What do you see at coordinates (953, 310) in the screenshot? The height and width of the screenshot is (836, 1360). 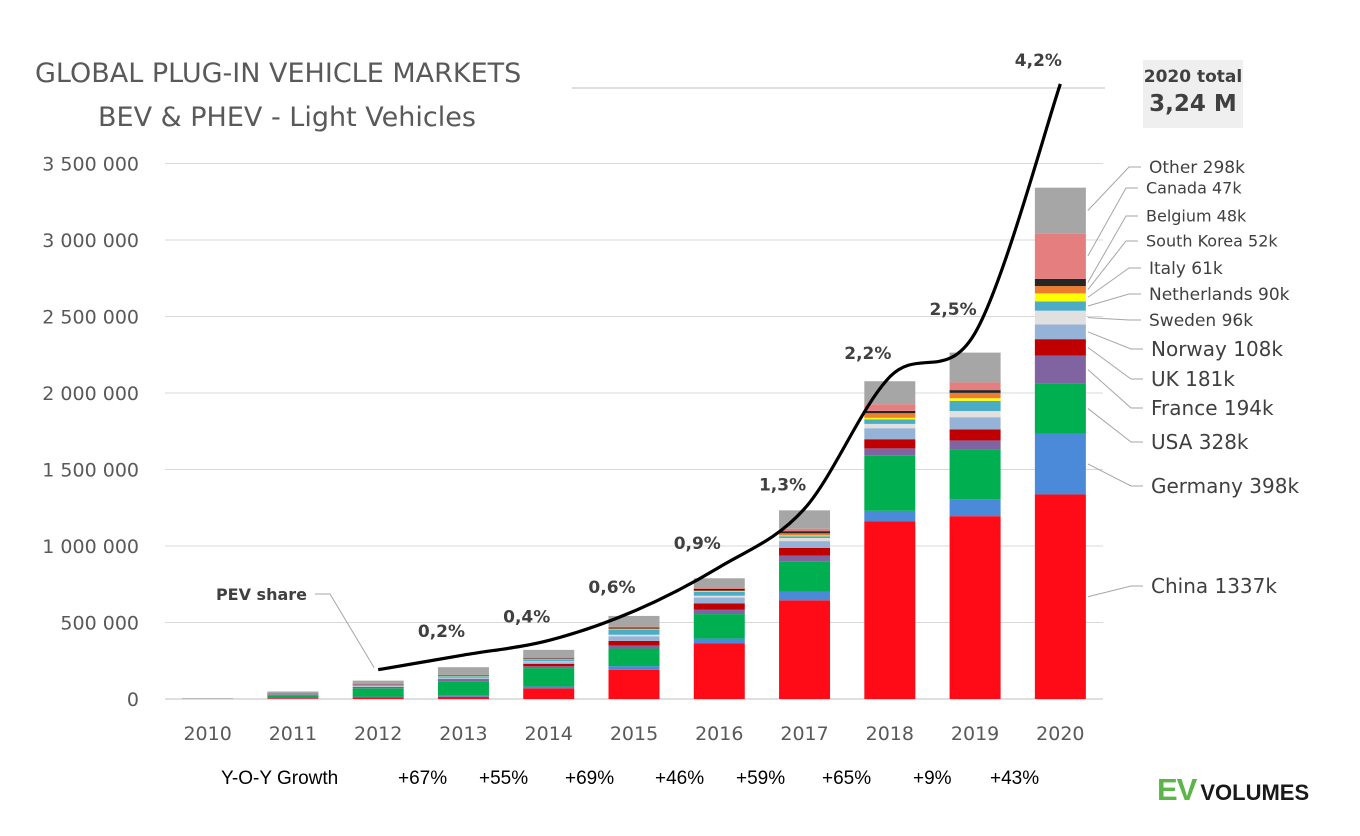 I see `pev-share-label: 2,5%` at bounding box center [953, 310].